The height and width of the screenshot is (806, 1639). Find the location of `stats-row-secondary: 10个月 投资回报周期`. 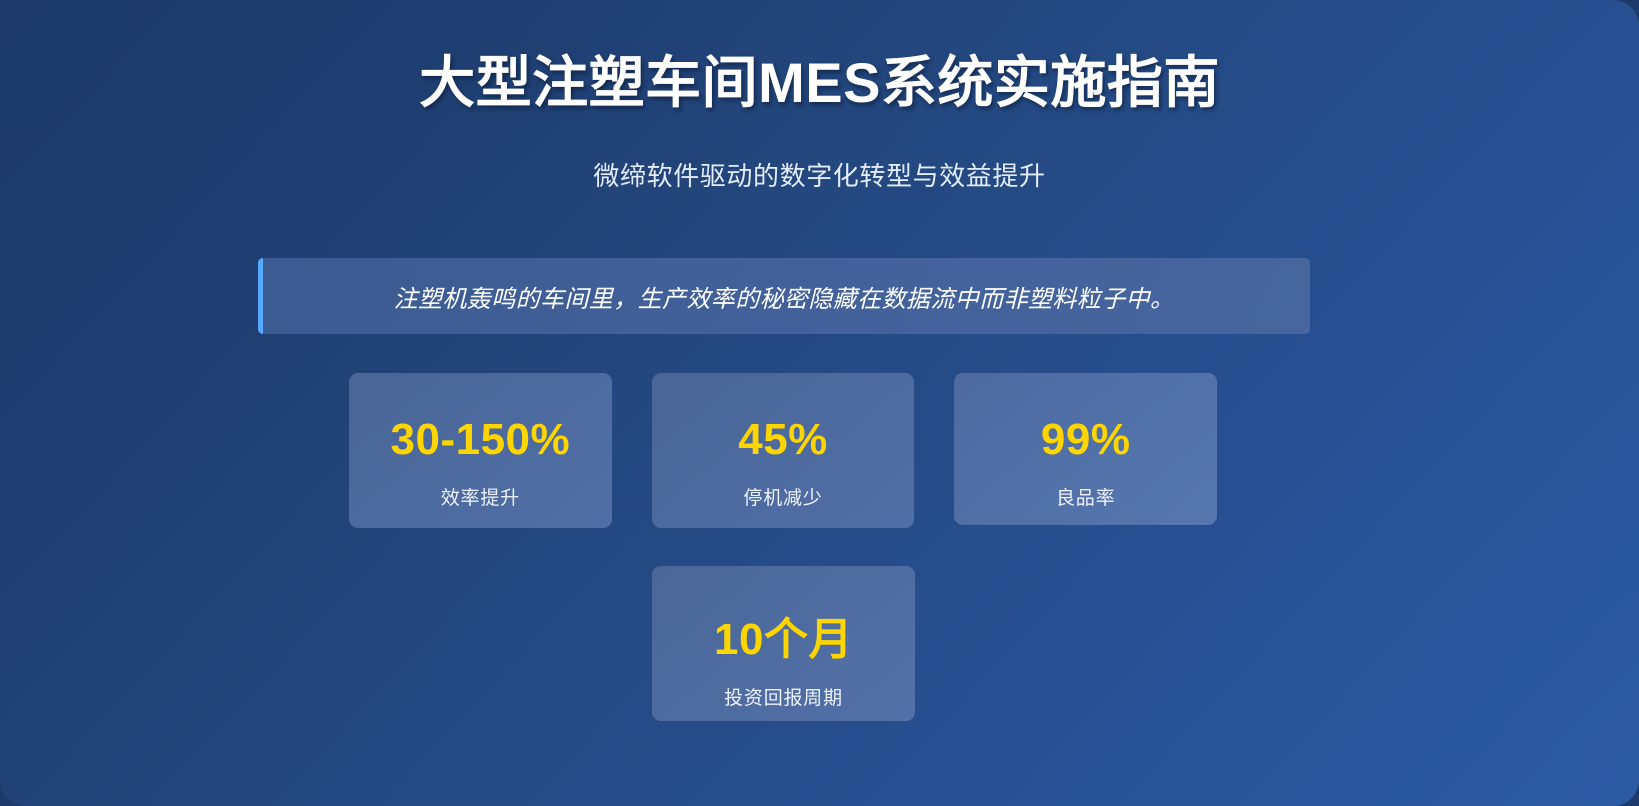

stats-row-secondary: 10个月 投资回报周期 is located at coordinates (783, 643).